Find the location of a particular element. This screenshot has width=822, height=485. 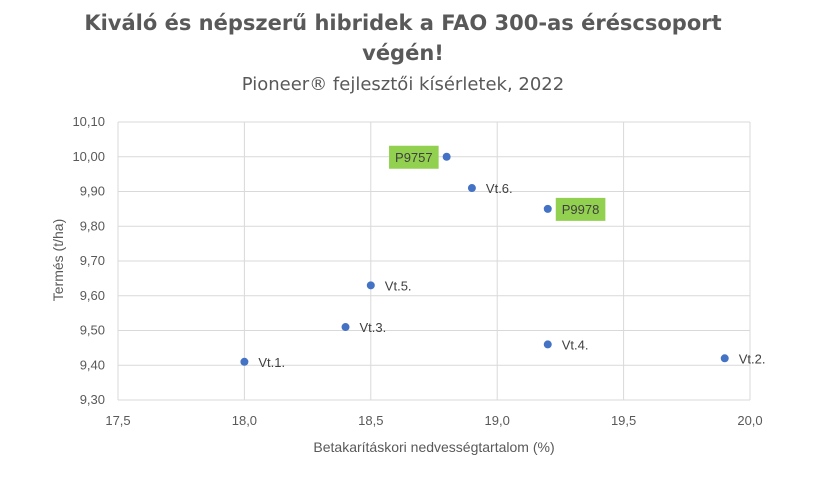

y-tick-label: 9,50 is located at coordinates (92, 330).